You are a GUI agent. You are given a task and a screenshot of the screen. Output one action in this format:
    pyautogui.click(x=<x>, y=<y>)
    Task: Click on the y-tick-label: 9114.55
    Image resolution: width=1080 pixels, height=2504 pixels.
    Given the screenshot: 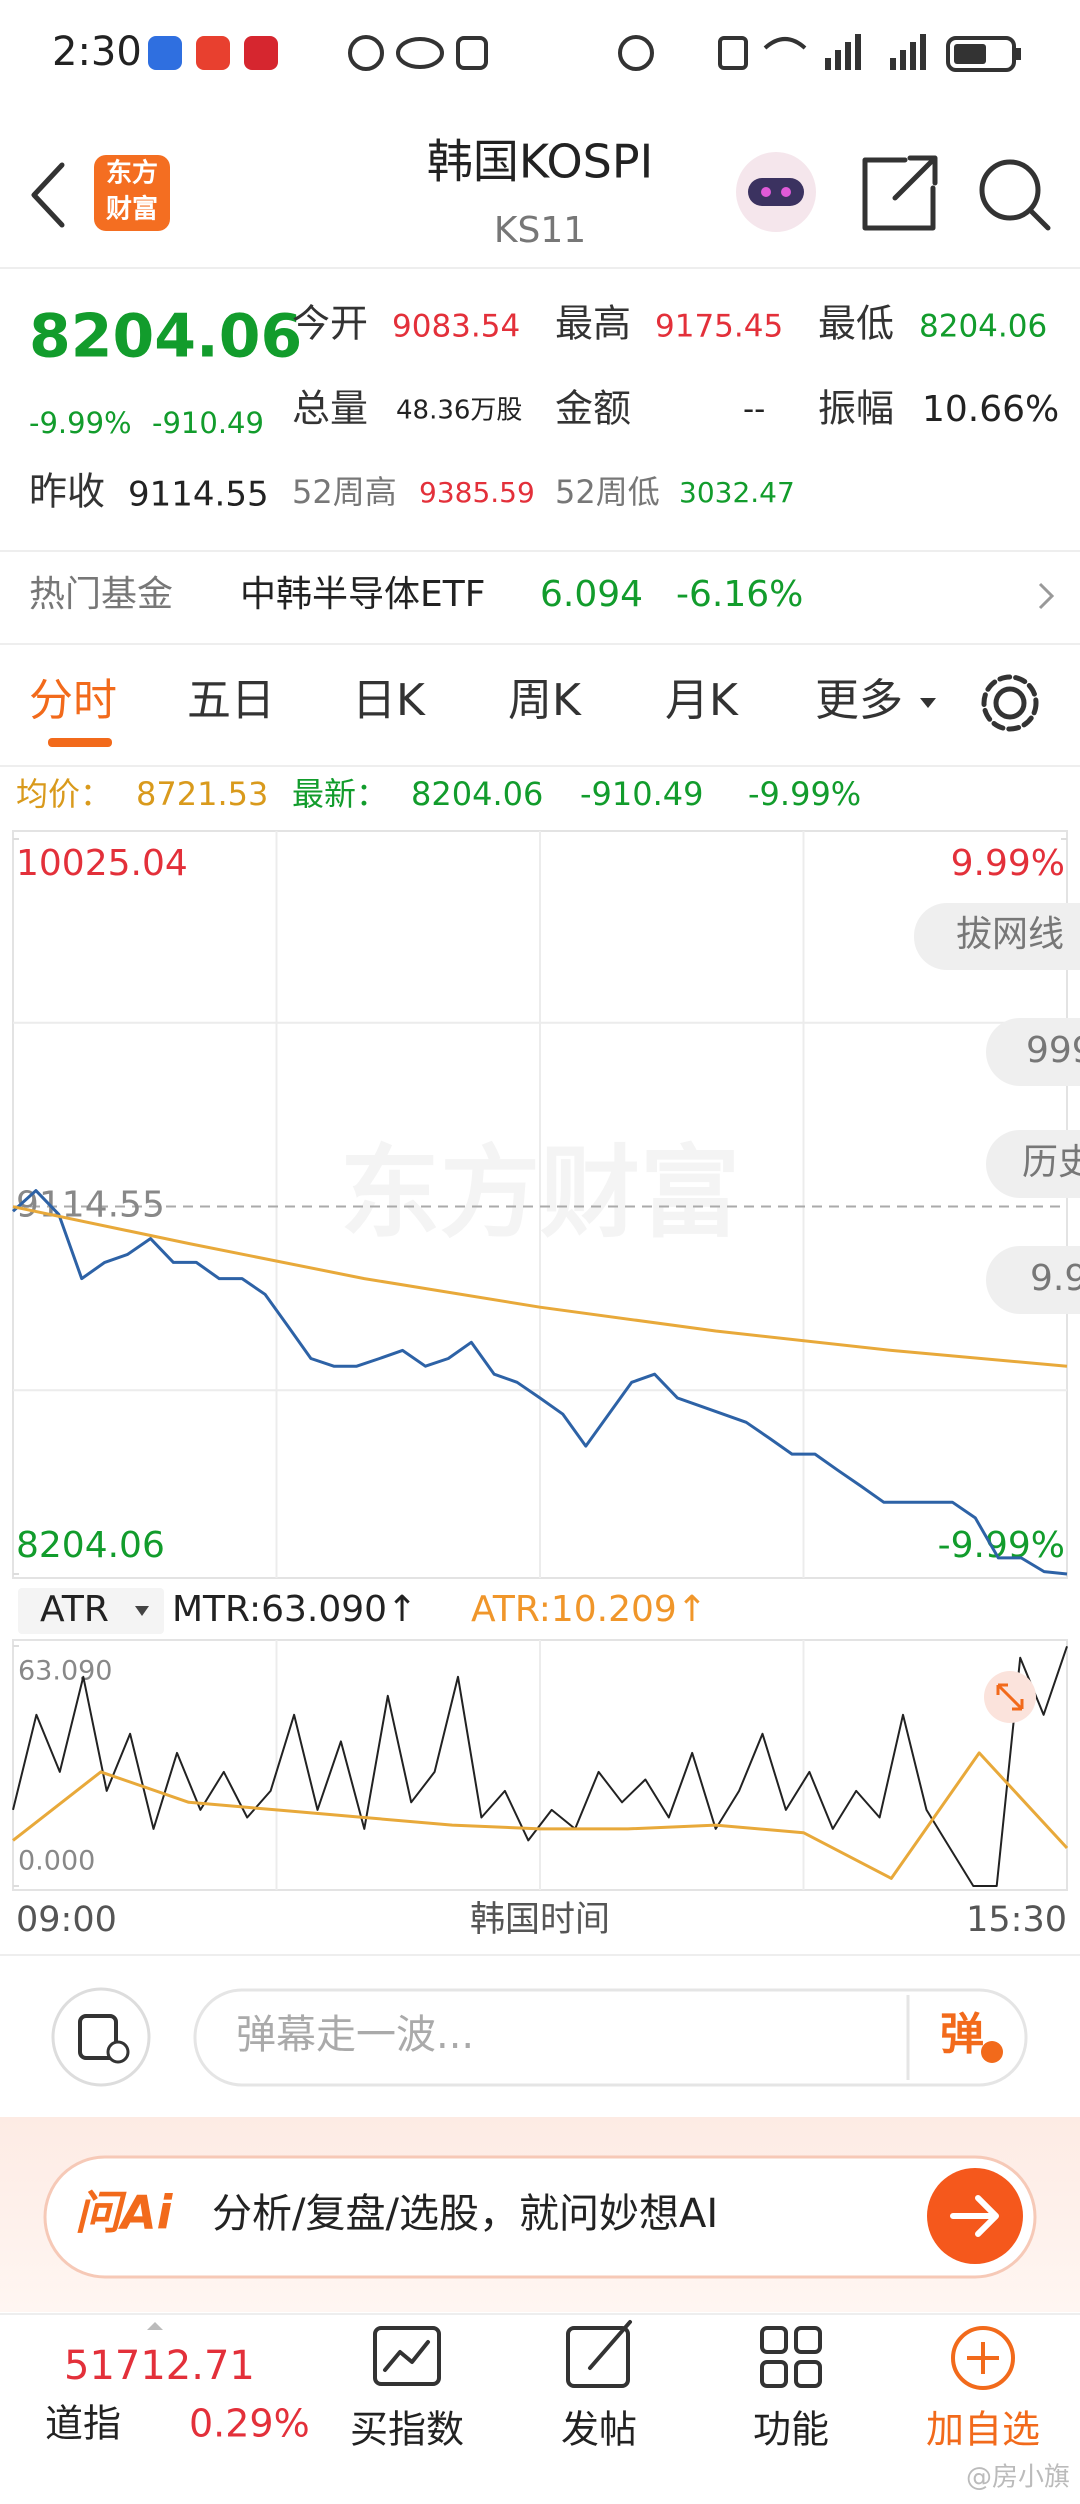 What is the action you would take?
    pyautogui.click(x=90, y=1205)
    